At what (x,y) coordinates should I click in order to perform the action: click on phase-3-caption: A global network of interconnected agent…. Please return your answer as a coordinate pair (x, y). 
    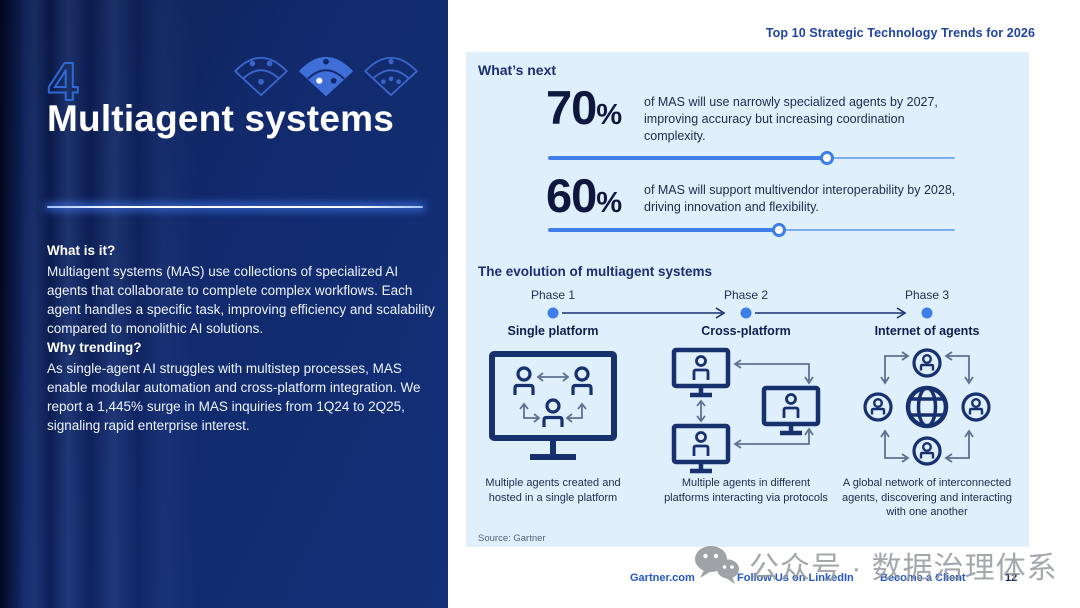
    Looking at the image, I should click on (927, 498).